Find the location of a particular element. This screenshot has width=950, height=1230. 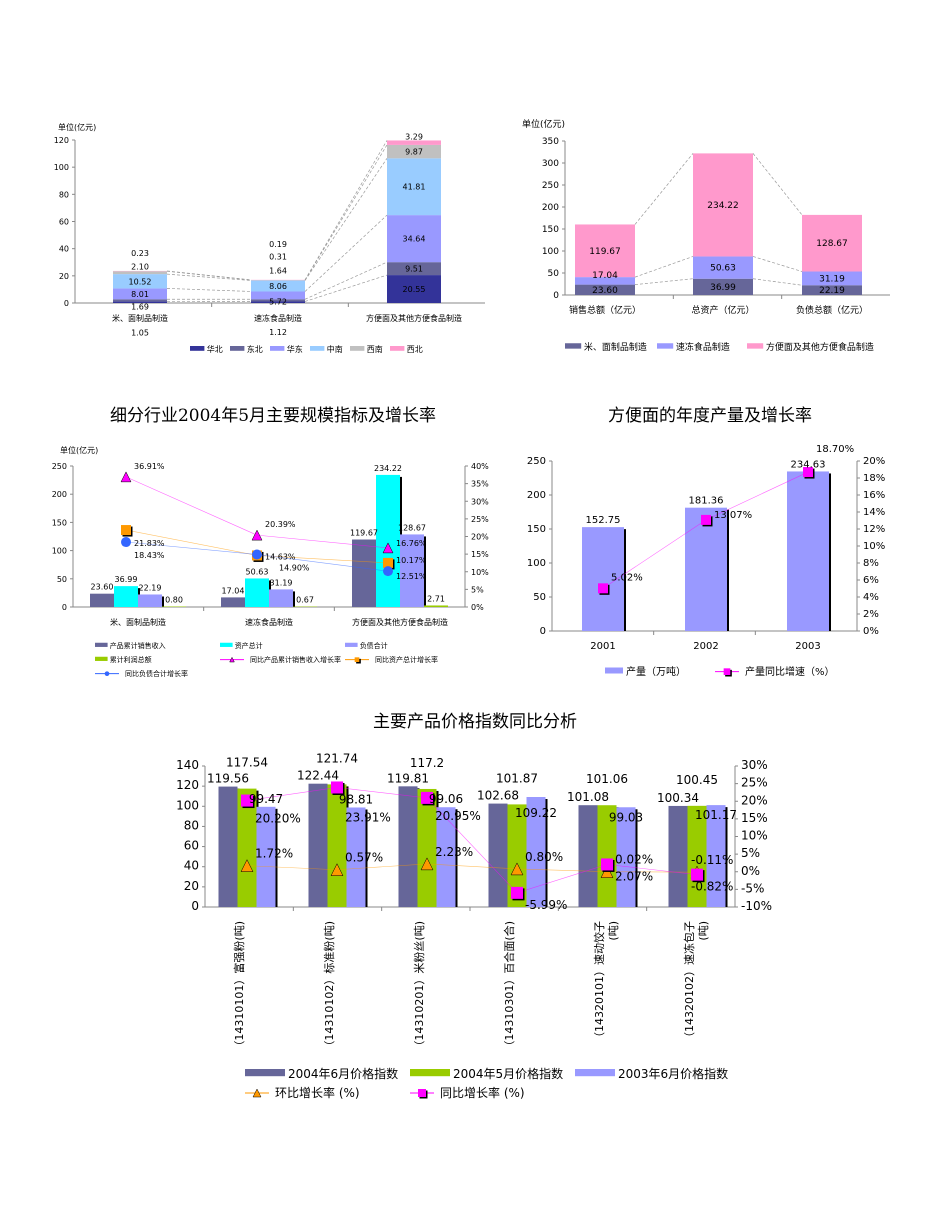

chart-title-noodle-output: 方便面的年度产量及增长率 is located at coordinates (710, 416).